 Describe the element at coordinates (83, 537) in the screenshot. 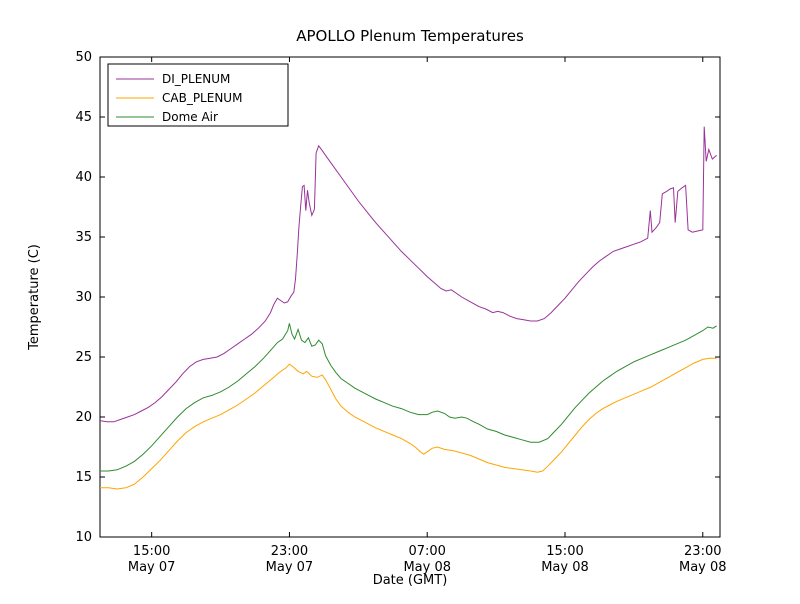

I see `y-tick-label: 10` at that location.